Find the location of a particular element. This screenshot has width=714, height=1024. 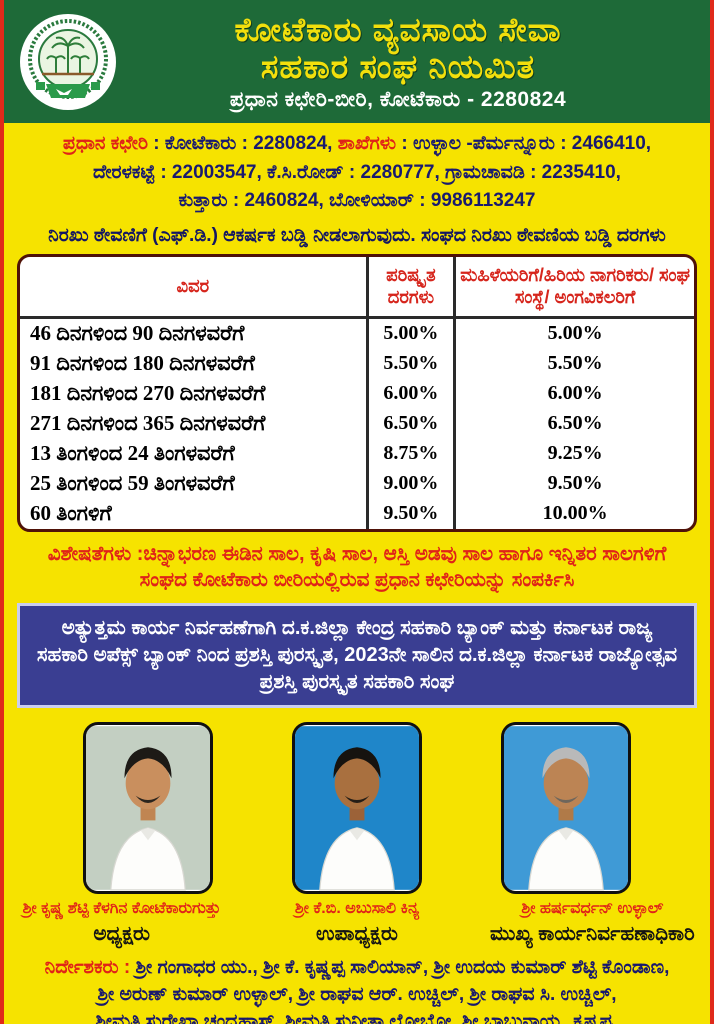

head-office-number: : ಕೋಟೆಕಾರು : 2280824, is located at coordinates (243, 143).